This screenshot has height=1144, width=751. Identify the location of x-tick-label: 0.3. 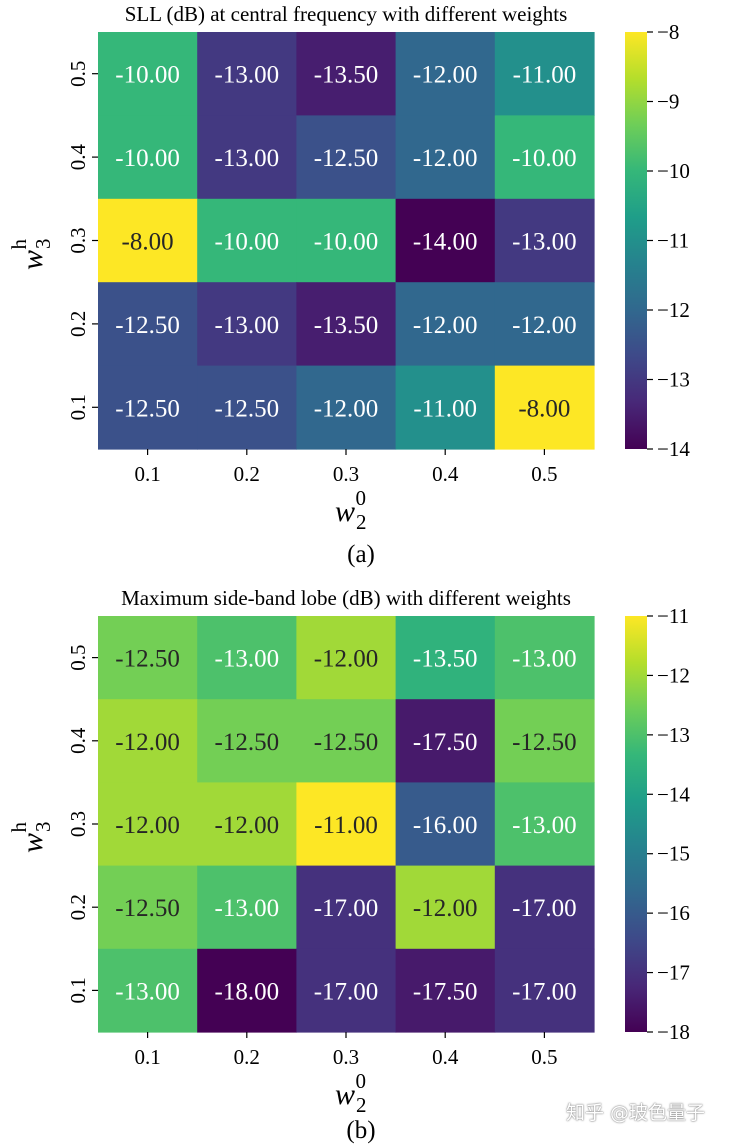
(346, 1057).